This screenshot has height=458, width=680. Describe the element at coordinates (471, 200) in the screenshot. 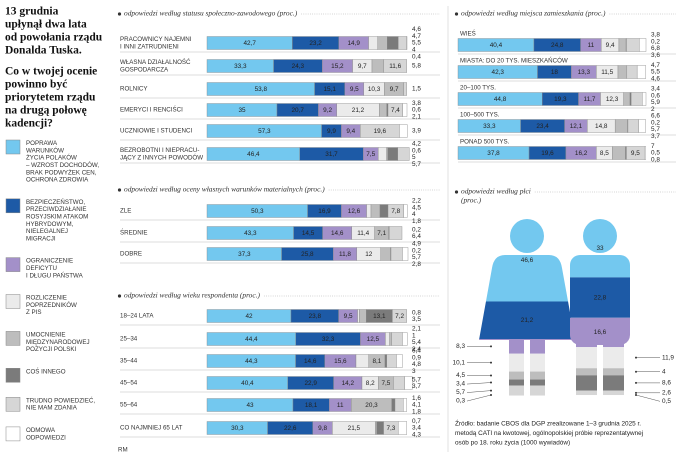

I see `subtitle: (proc.)` at that location.